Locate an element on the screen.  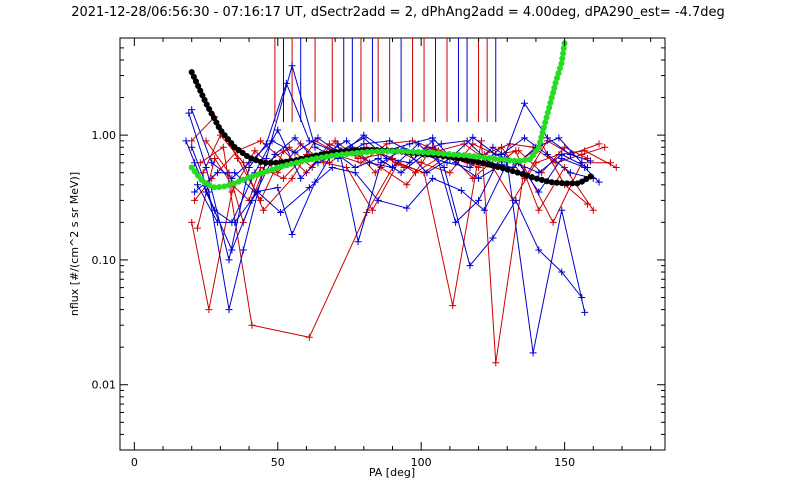
x-axis-label: PA [deg] is located at coordinates (392, 472).